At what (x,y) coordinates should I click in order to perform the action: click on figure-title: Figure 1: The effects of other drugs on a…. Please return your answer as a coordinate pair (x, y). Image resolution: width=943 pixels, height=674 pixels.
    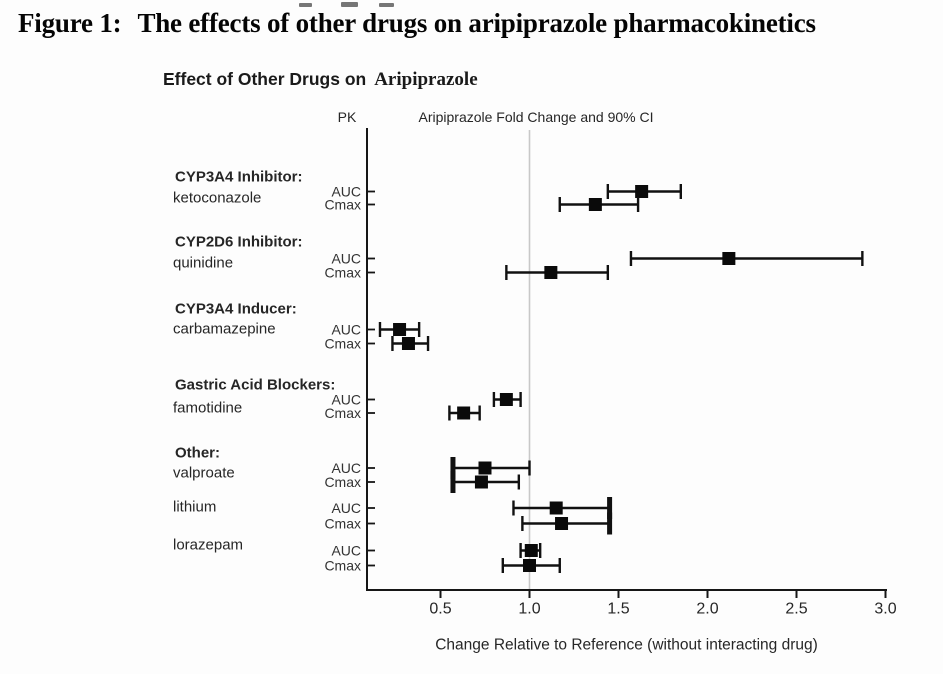
    Looking at the image, I should click on (475, 23).